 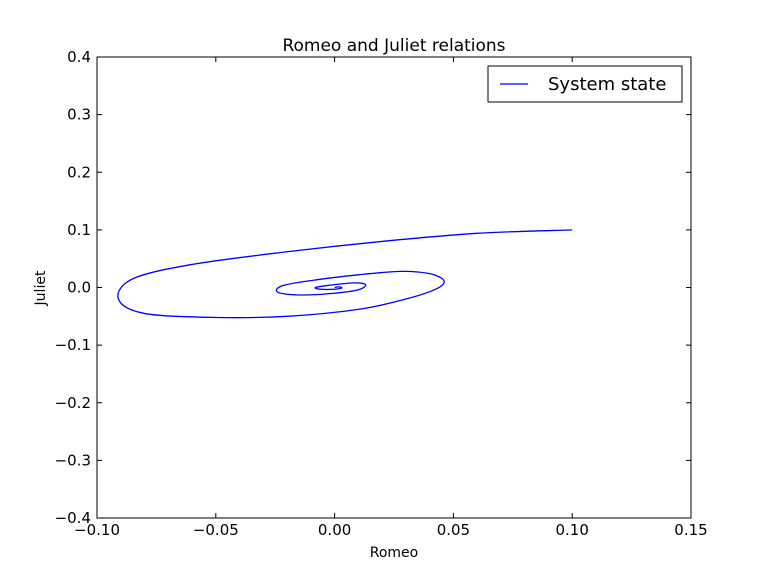 What do you see at coordinates (690, 530) in the screenshot?
I see `x-tick-label: 0.15` at bounding box center [690, 530].